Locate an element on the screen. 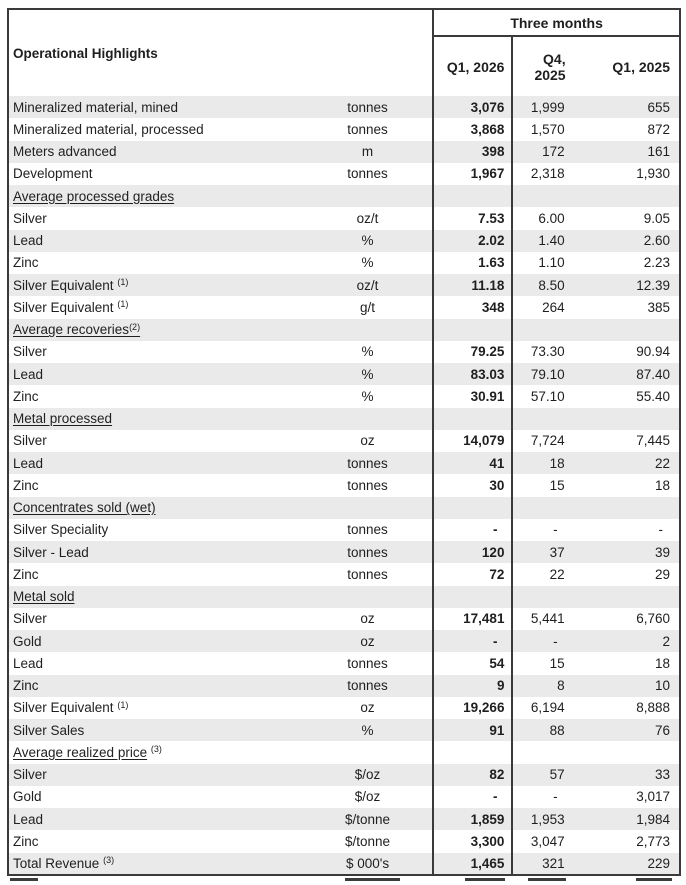  section-header-row: Metal processed is located at coordinates (344, 418).